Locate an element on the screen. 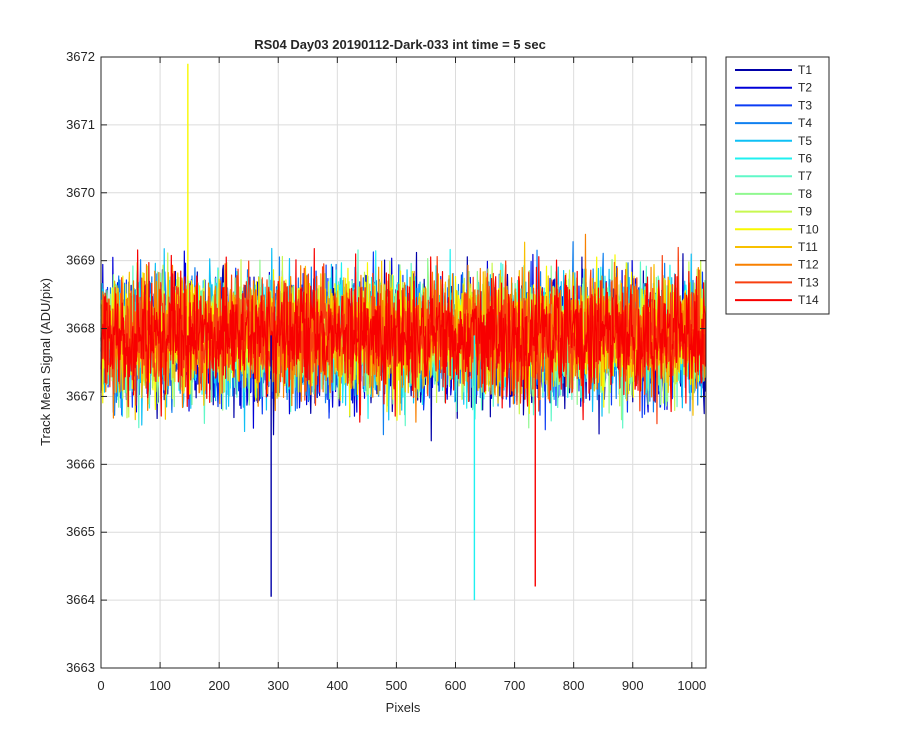  legend-box is located at coordinates (777, 185).